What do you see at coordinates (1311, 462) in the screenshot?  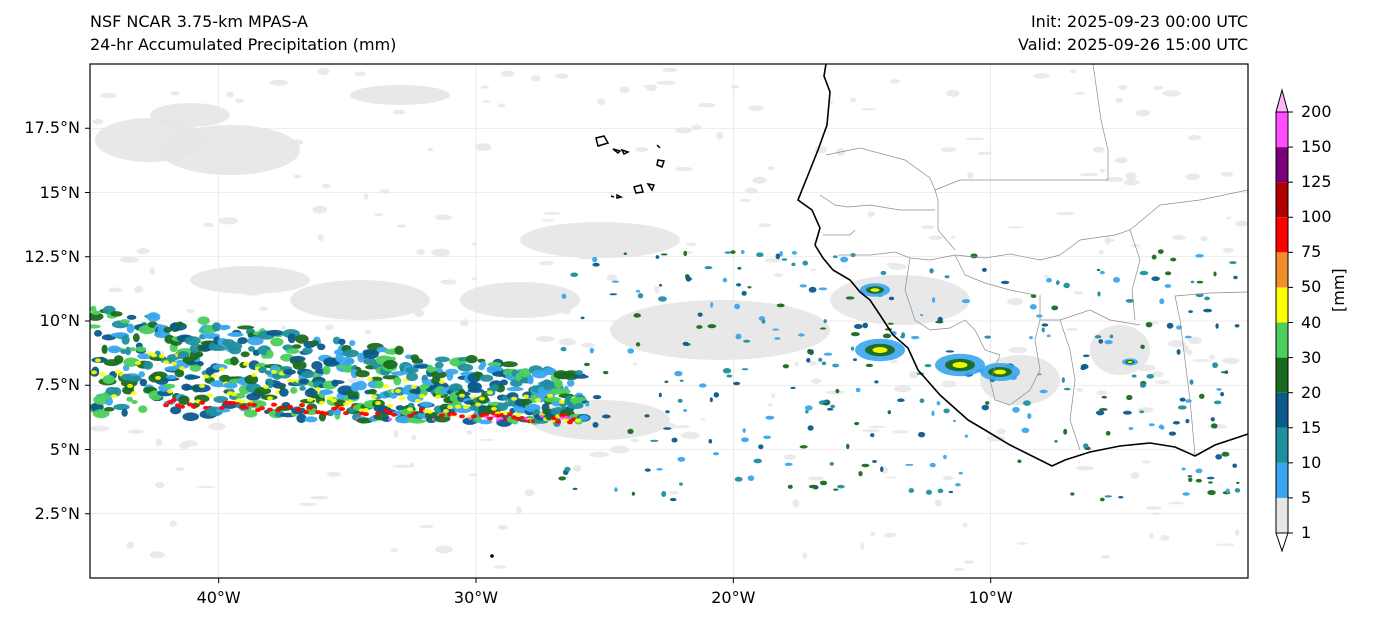 I see `colorbar-tick-label: 10` at bounding box center [1311, 462].